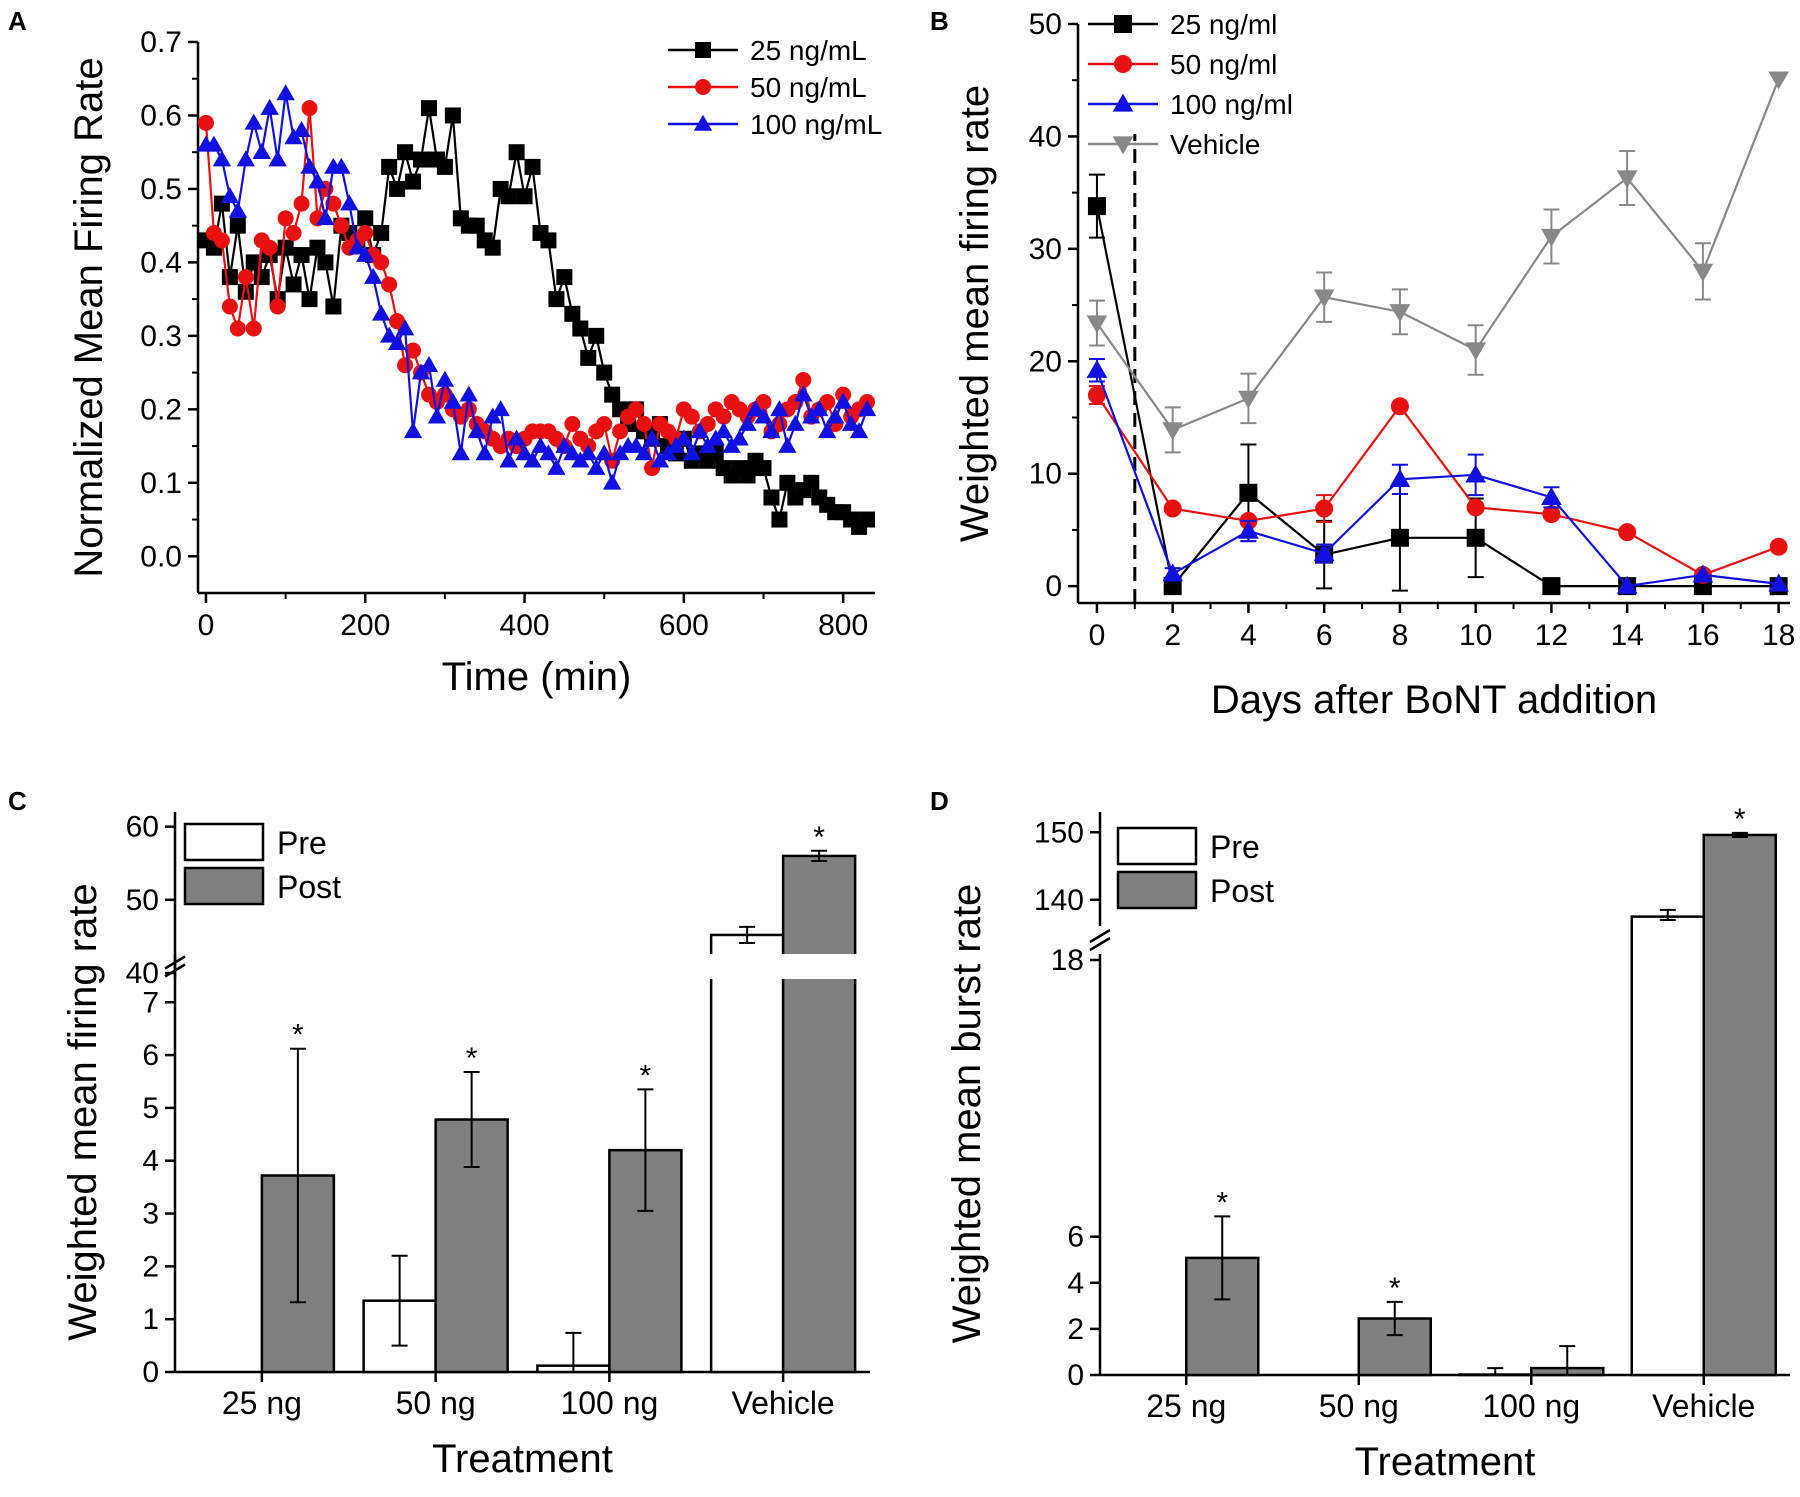  What do you see at coordinates (783, 1403) in the screenshot?
I see `x-tick-label: Vehicle` at bounding box center [783, 1403].